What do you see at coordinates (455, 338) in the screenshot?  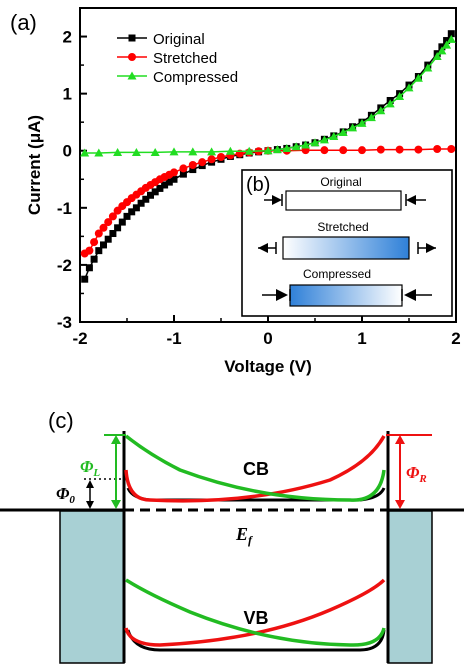 I see `x-tick-label: 2` at bounding box center [455, 338].